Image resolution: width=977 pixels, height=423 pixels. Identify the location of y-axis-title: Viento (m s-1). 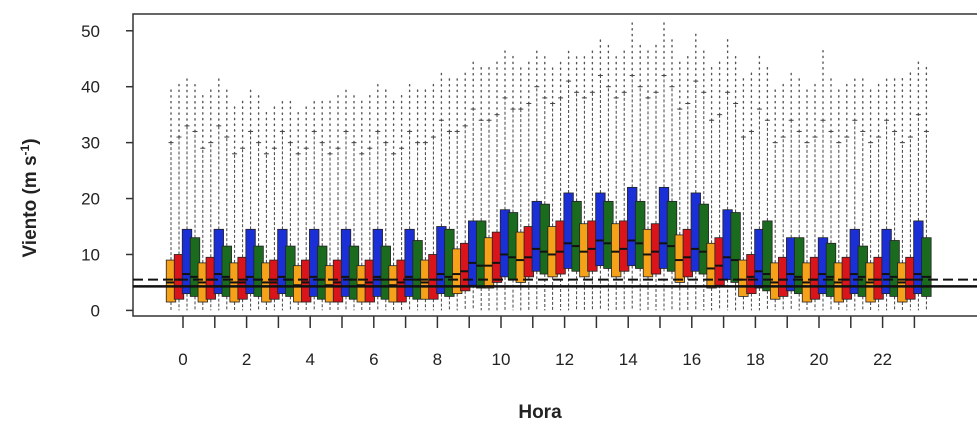
(29, 197).